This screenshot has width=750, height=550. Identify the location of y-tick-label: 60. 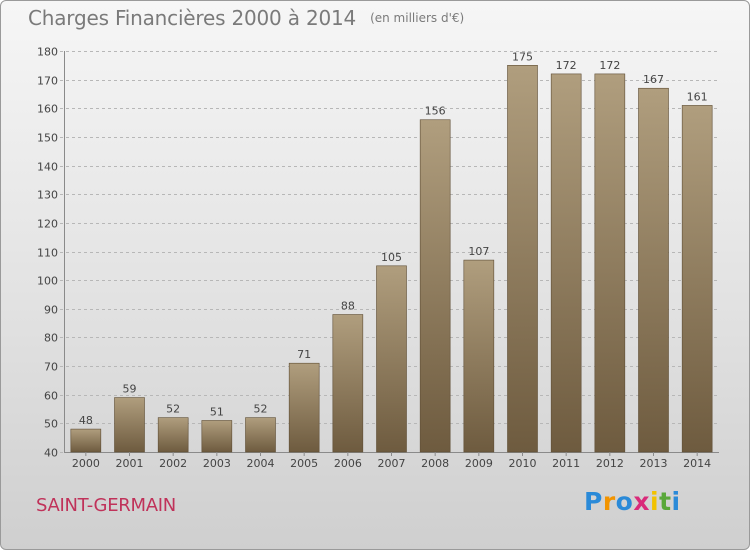
(51, 396).